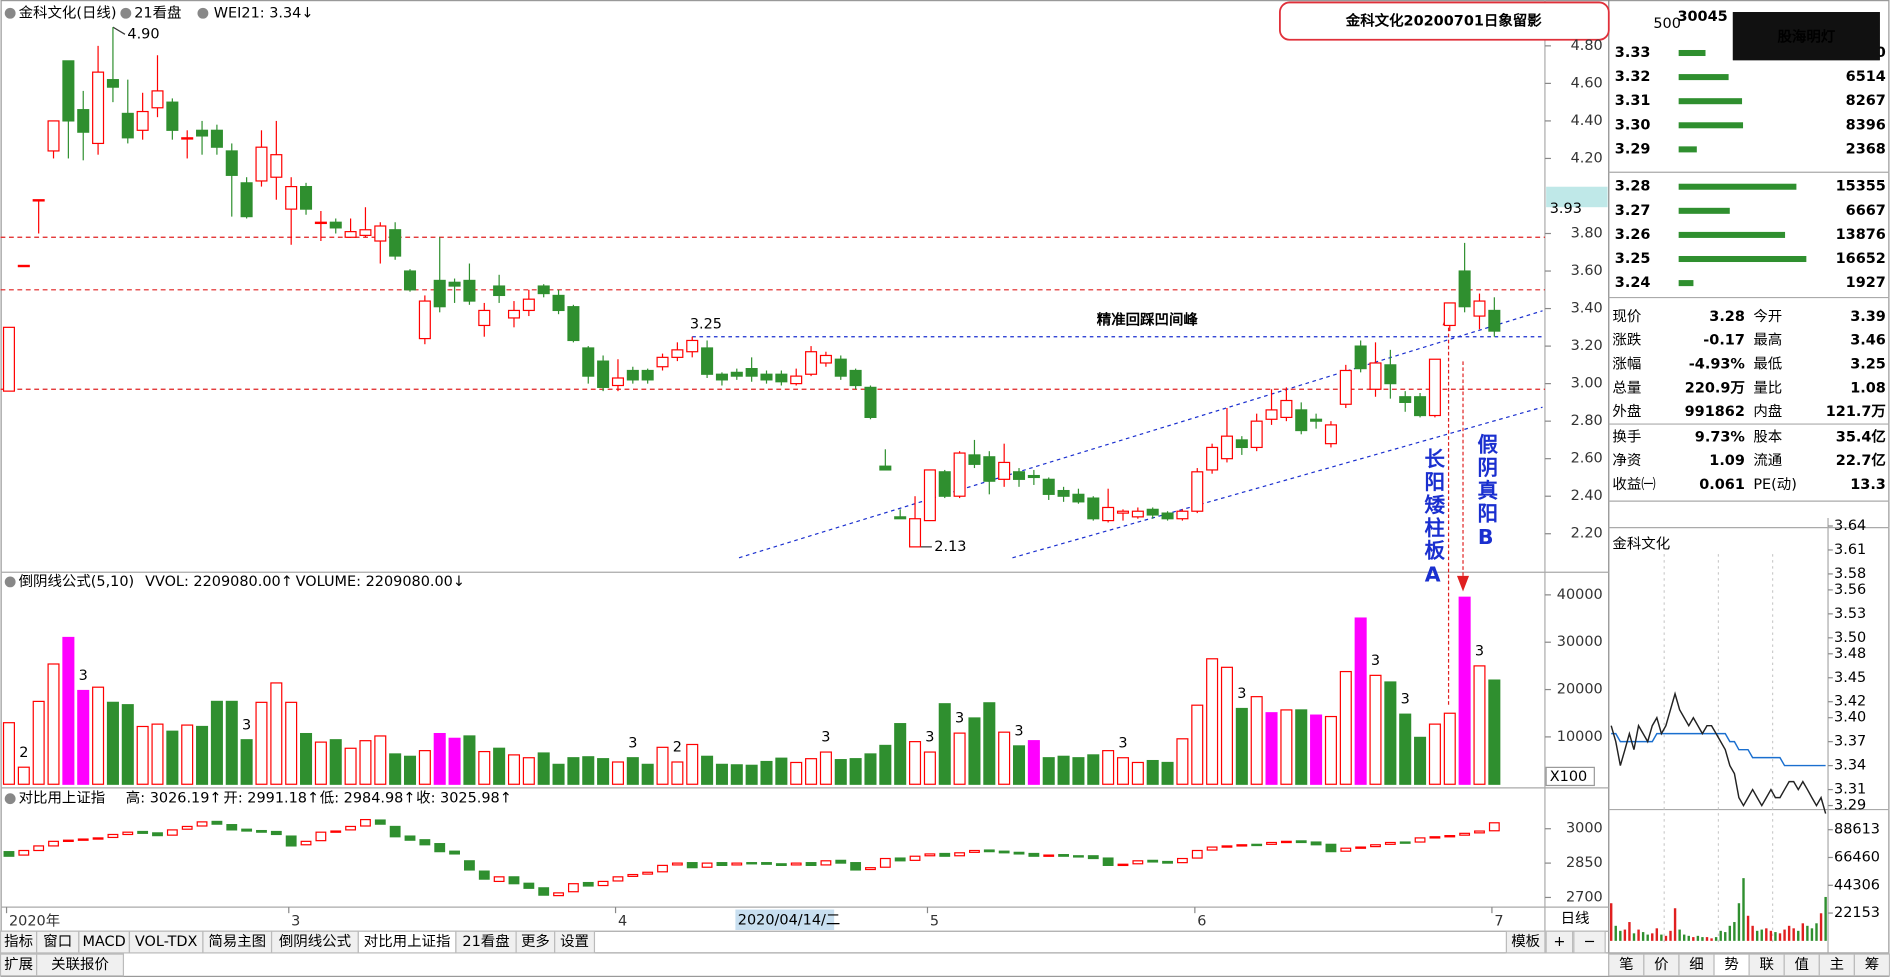  I want to click on volume-label: VOLUME: 2209080.00↓, so click(380, 582).